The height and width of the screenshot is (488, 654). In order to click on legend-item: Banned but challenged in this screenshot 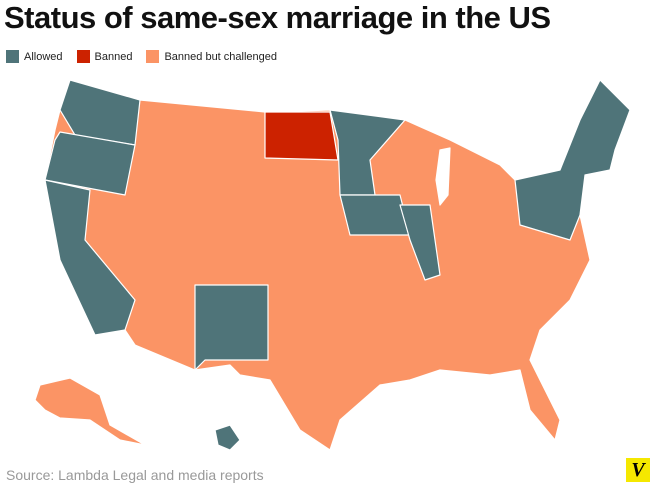, I will do `click(211, 56)`.